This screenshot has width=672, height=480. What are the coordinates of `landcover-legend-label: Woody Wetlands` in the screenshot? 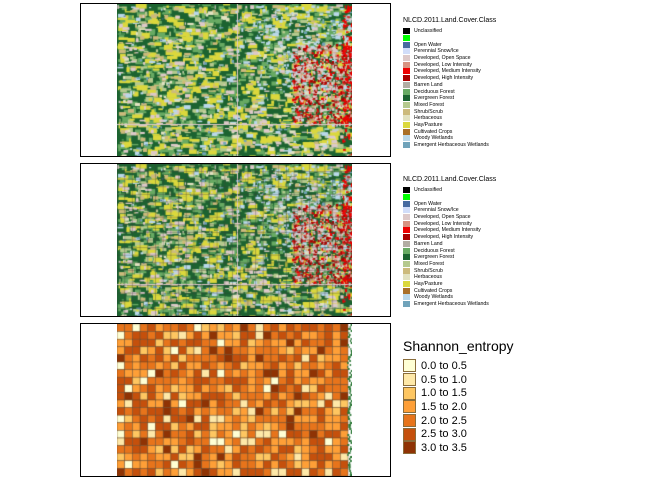 It's located at (434, 138).